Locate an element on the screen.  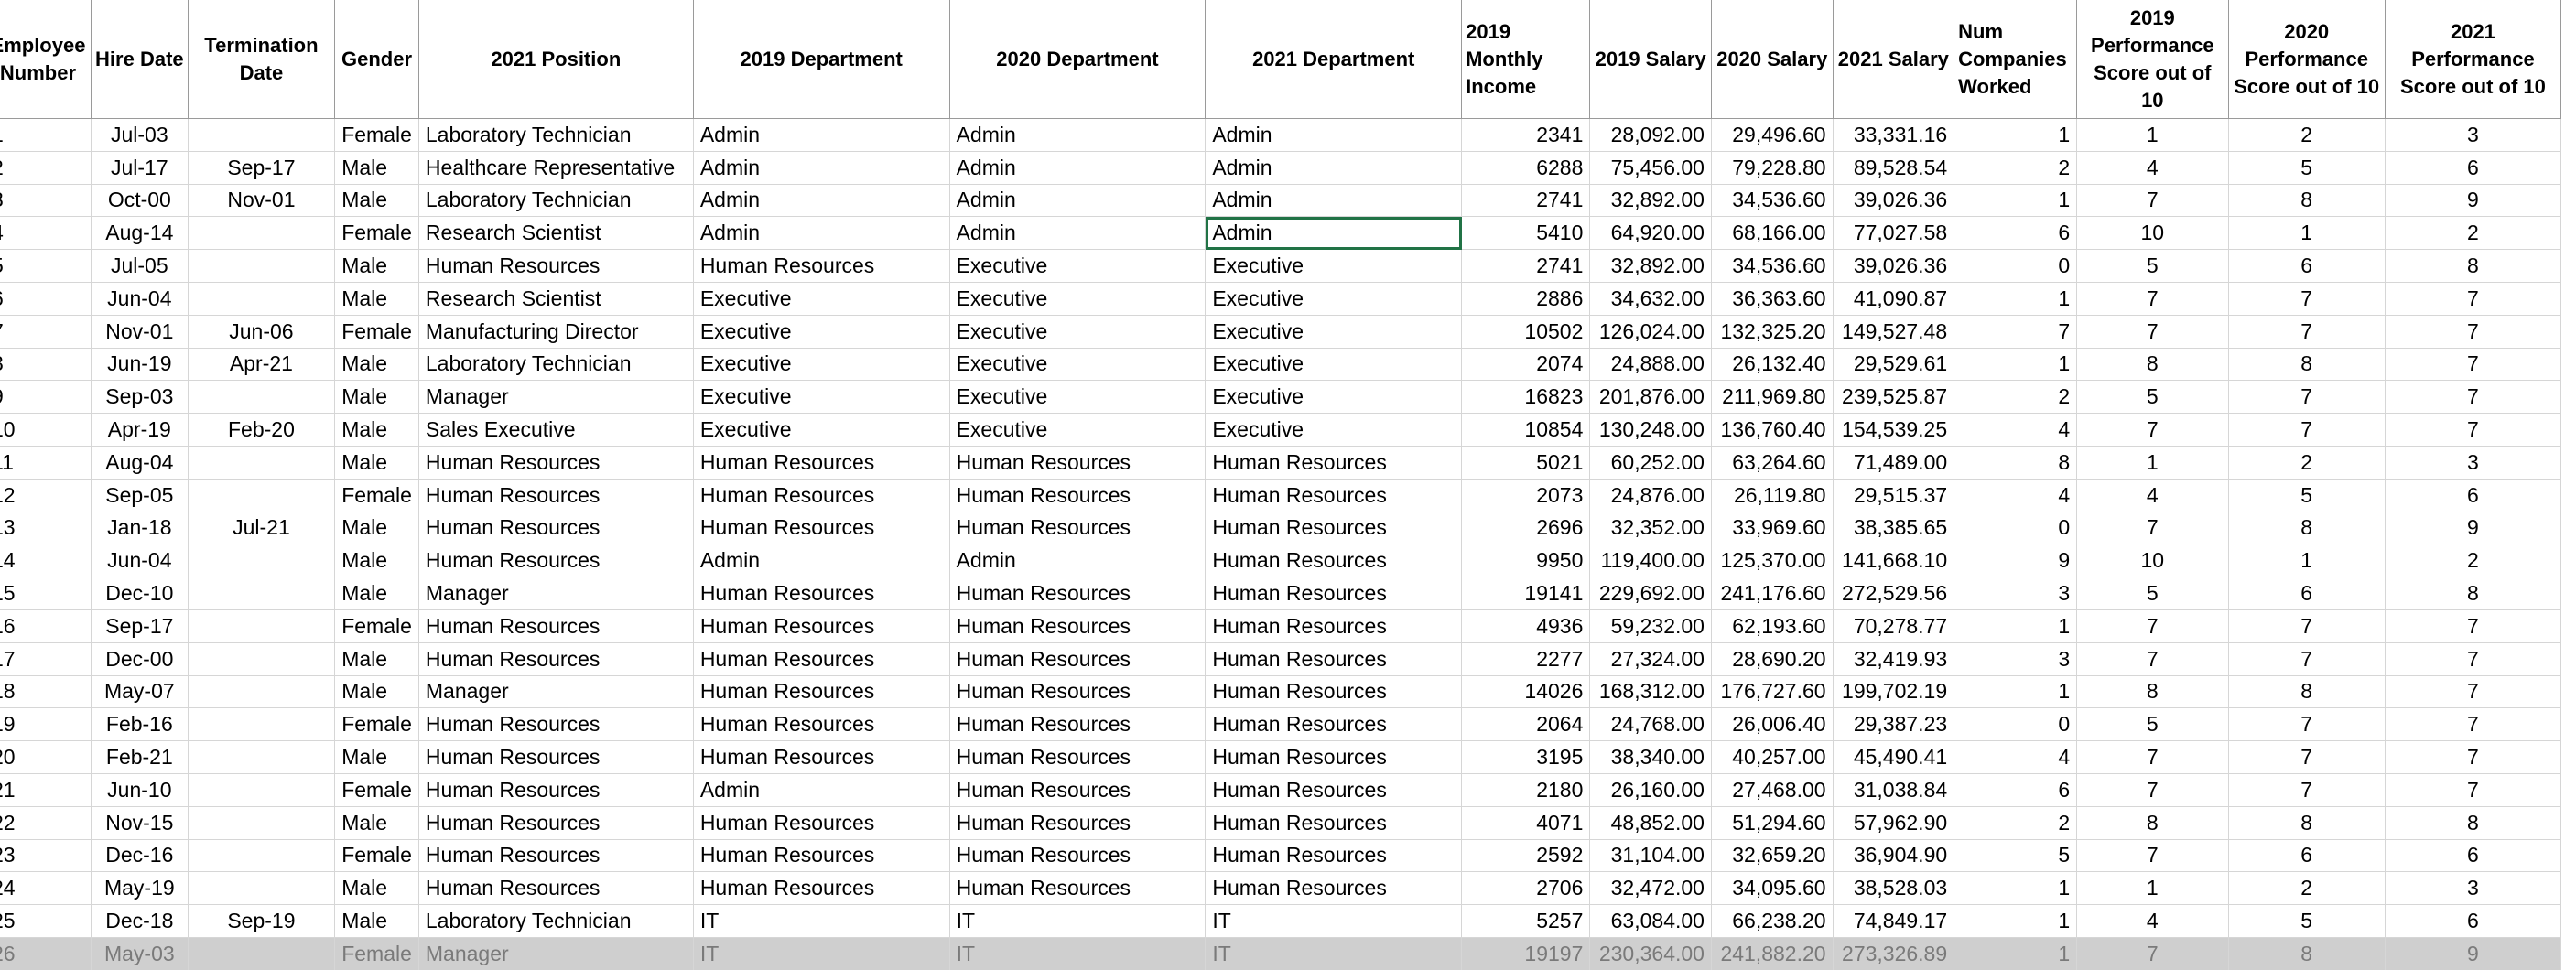
cell is located at coordinates (262, 823).